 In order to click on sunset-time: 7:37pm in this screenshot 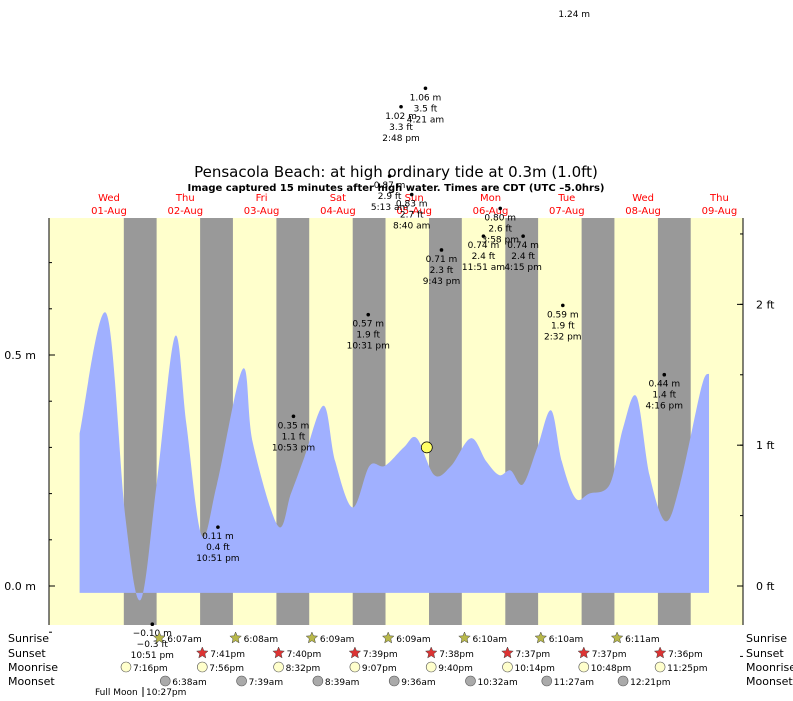, I will do `click(609, 655)`.